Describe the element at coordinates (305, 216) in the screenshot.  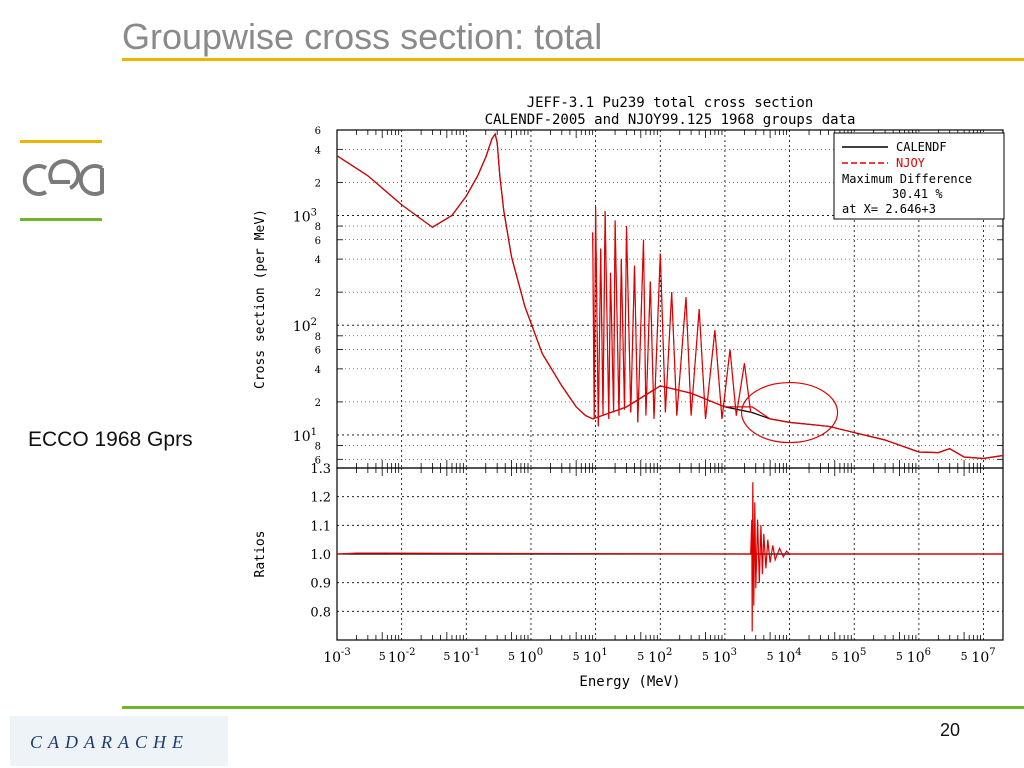
I see `top-y-tick-label: 10³` at that location.